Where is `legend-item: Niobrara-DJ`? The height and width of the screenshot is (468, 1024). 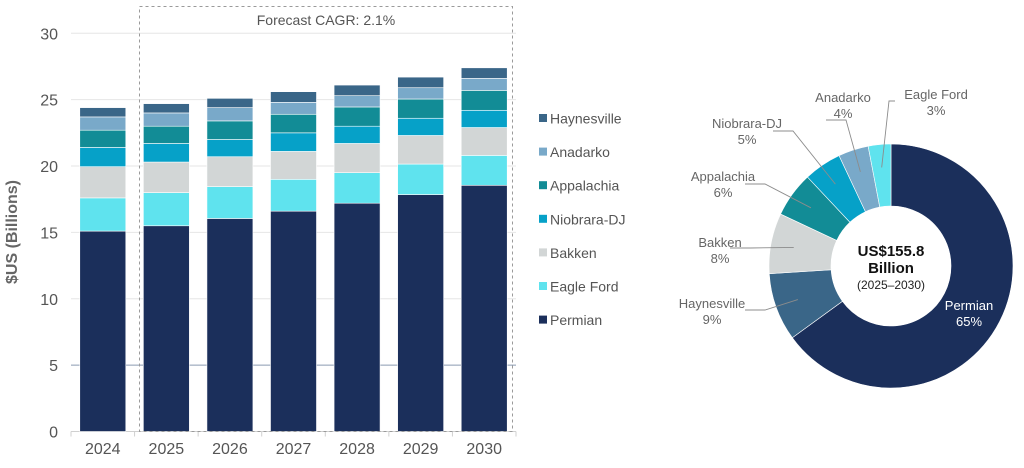 legend-item: Niobrara-DJ is located at coordinates (582, 219).